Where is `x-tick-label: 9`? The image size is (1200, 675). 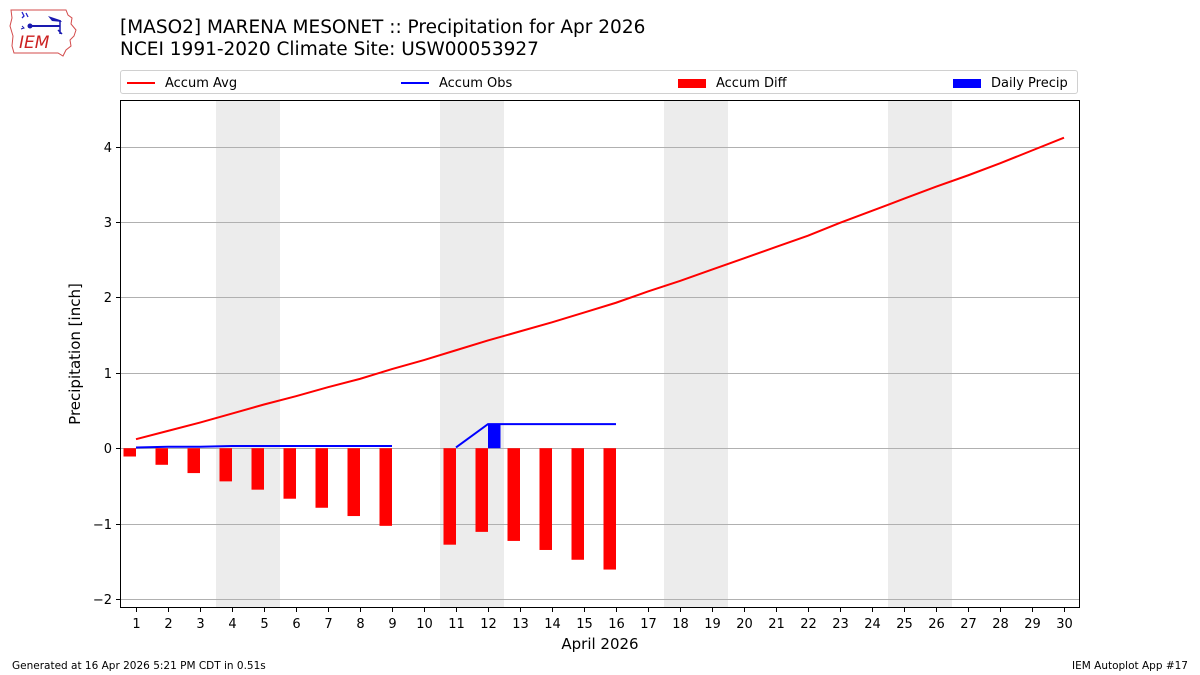 x-tick-label: 9 is located at coordinates (392, 624).